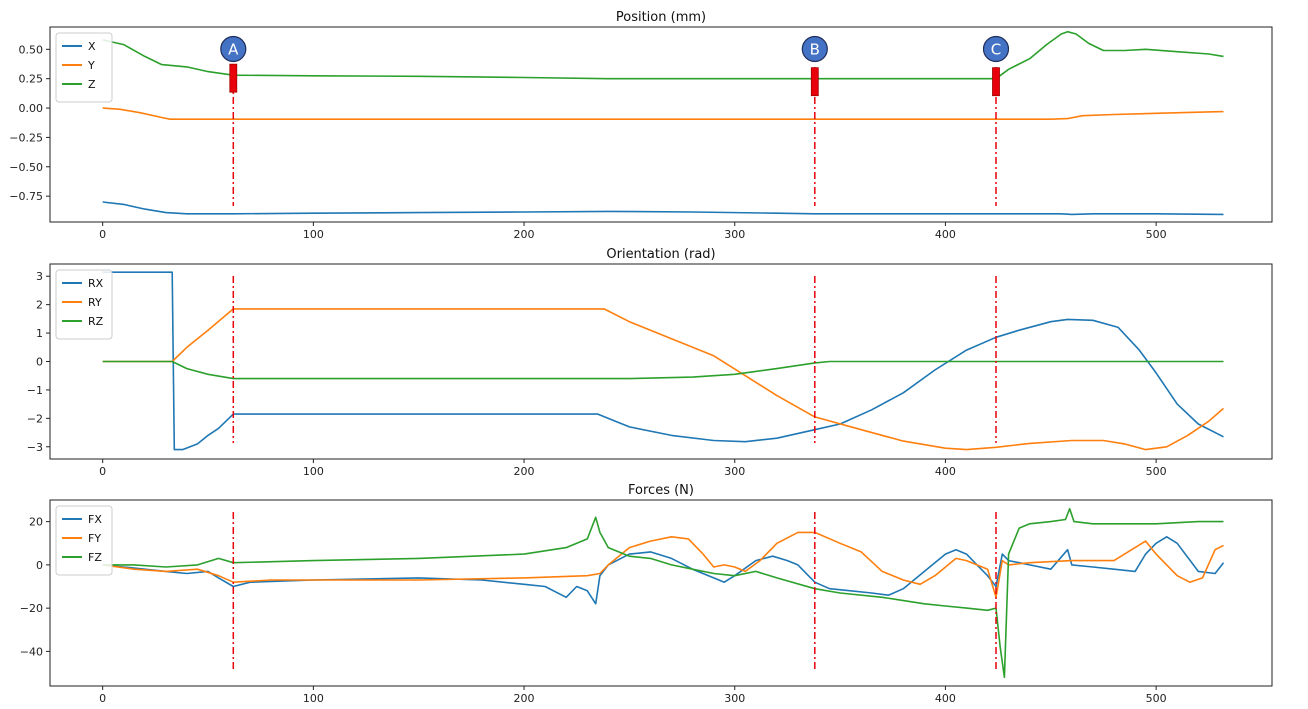 The height and width of the screenshot is (709, 1308). What do you see at coordinates (102, 698) in the screenshot?
I see `forces-xtick-label: 0` at bounding box center [102, 698].